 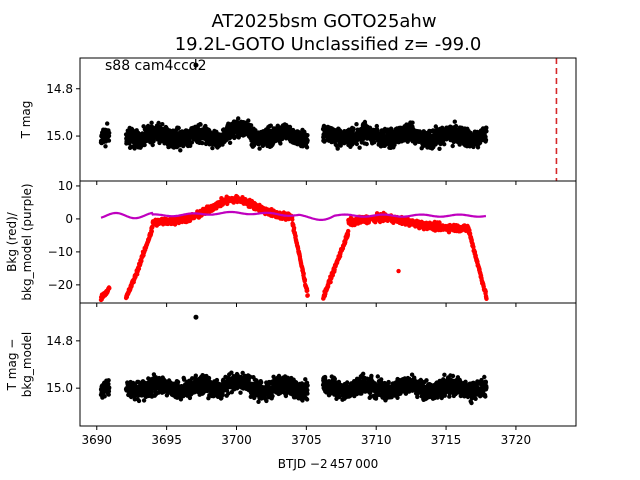 I want to click on outlier-point, so click(x=196, y=65).